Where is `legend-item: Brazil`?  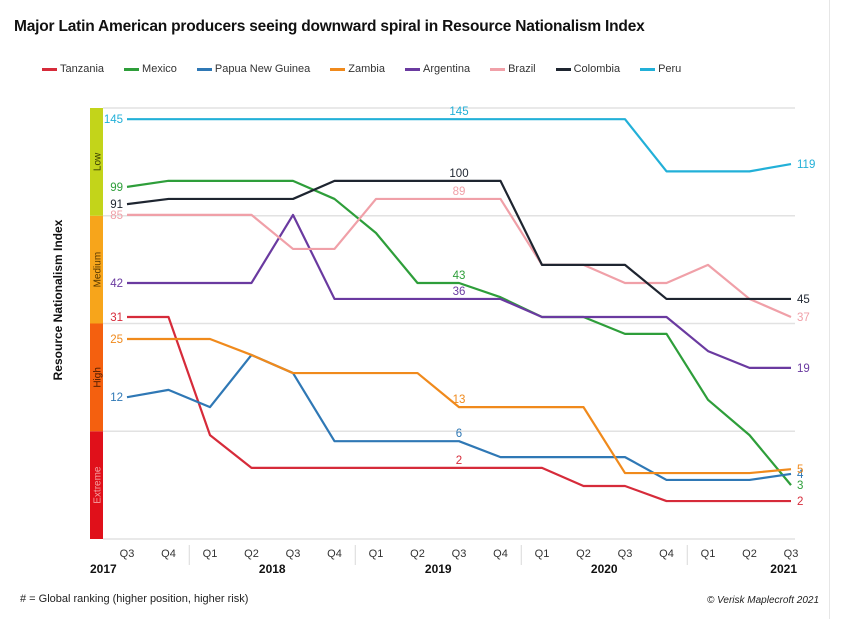
legend-item: Brazil is located at coordinates (513, 69).